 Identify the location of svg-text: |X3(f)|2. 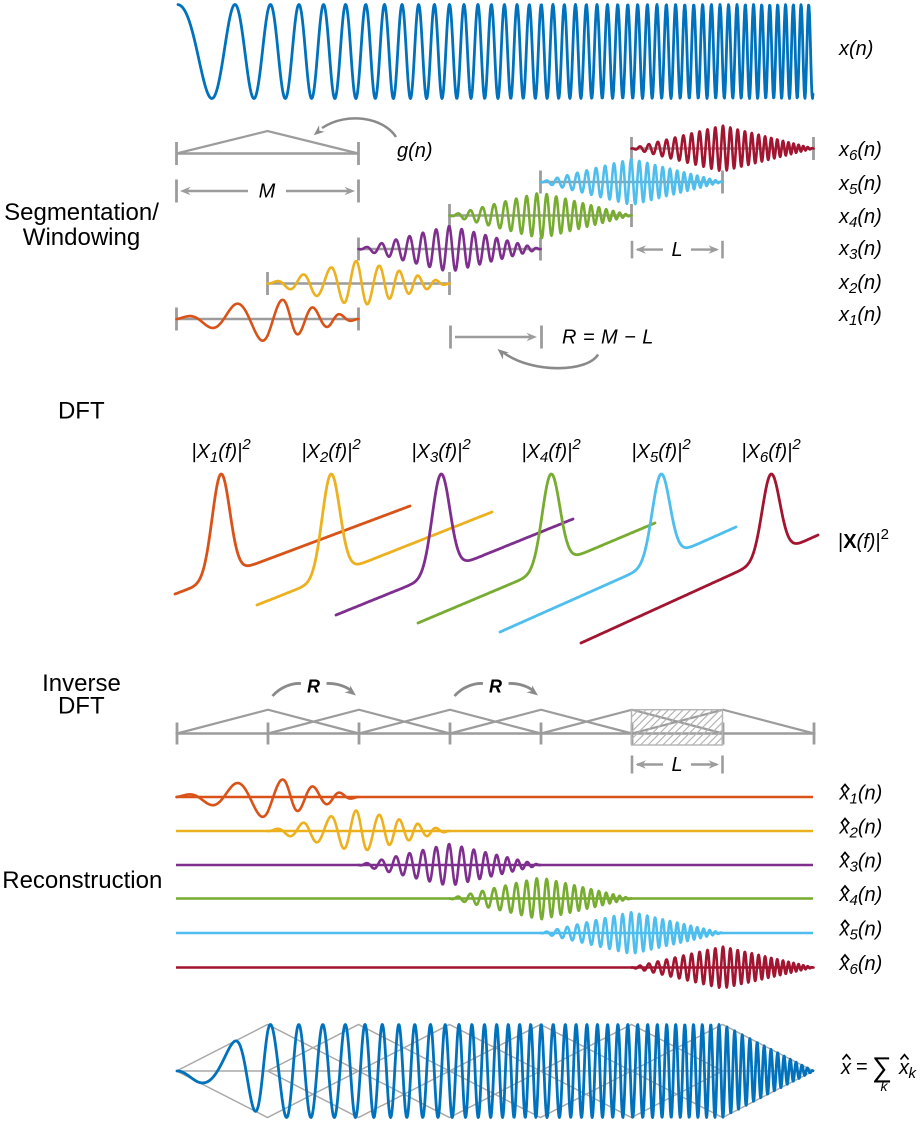
(441, 451).